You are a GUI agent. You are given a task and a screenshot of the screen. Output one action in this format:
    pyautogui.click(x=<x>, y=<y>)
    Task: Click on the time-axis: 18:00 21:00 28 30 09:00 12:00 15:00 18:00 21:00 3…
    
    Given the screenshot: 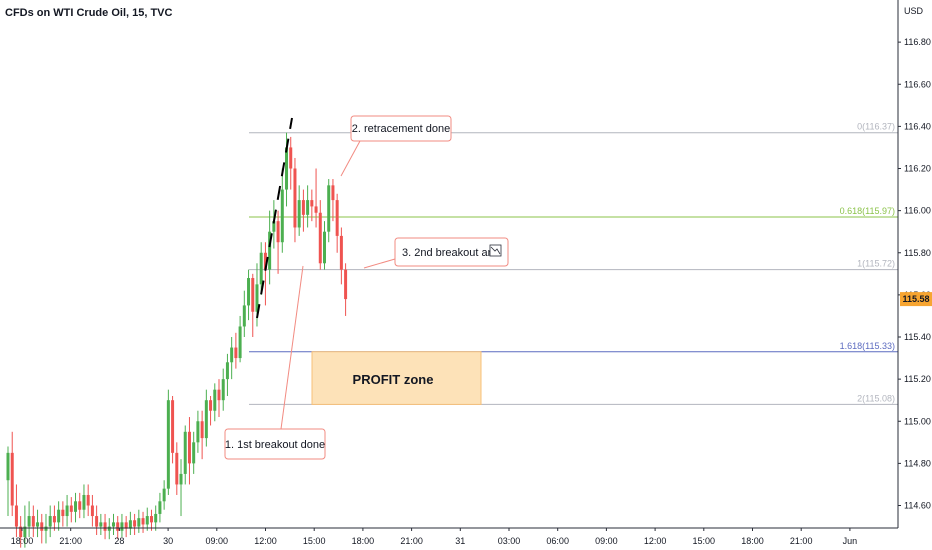 What is the action you would take?
    pyautogui.click(x=449, y=536)
    